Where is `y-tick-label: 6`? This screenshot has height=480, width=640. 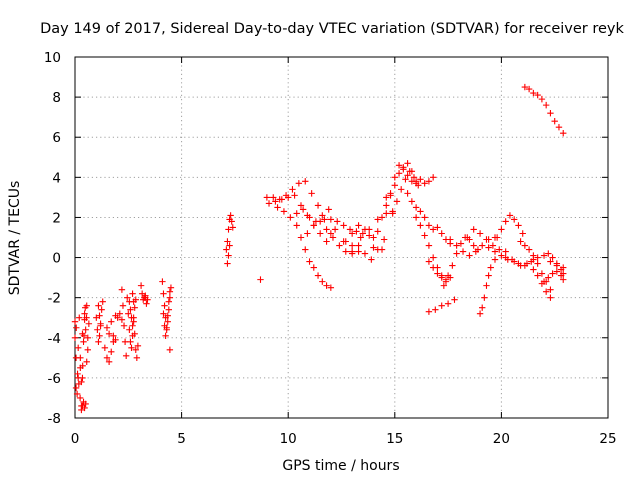
y-tick-label: 6 is located at coordinates (56, 138).